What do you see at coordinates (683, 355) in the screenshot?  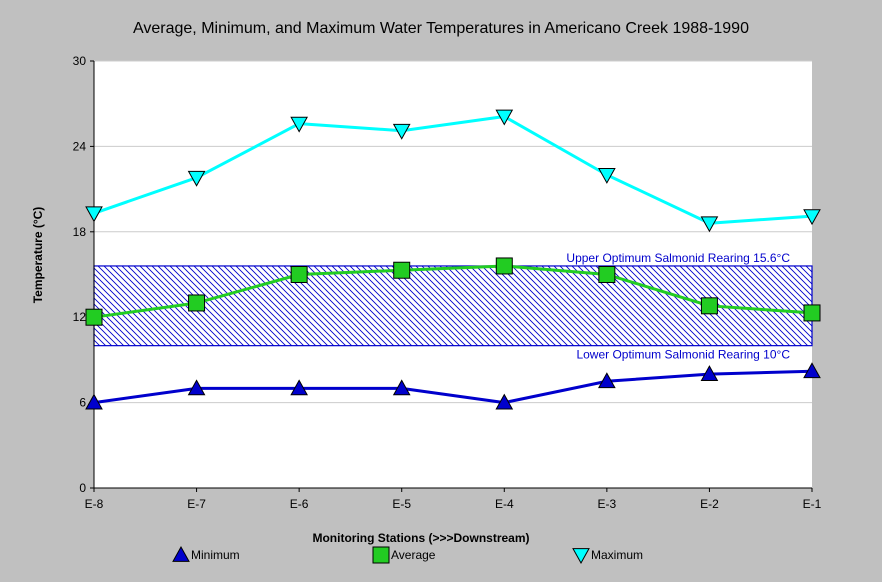 I see `band-lower-label: Lower Optimum Salmonid Rearing 10°C` at bounding box center [683, 355].